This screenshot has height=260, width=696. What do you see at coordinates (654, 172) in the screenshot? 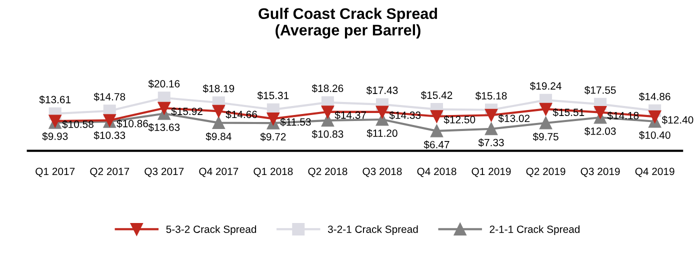
I see `x-tick-label: Q4 2019` at bounding box center [654, 172].